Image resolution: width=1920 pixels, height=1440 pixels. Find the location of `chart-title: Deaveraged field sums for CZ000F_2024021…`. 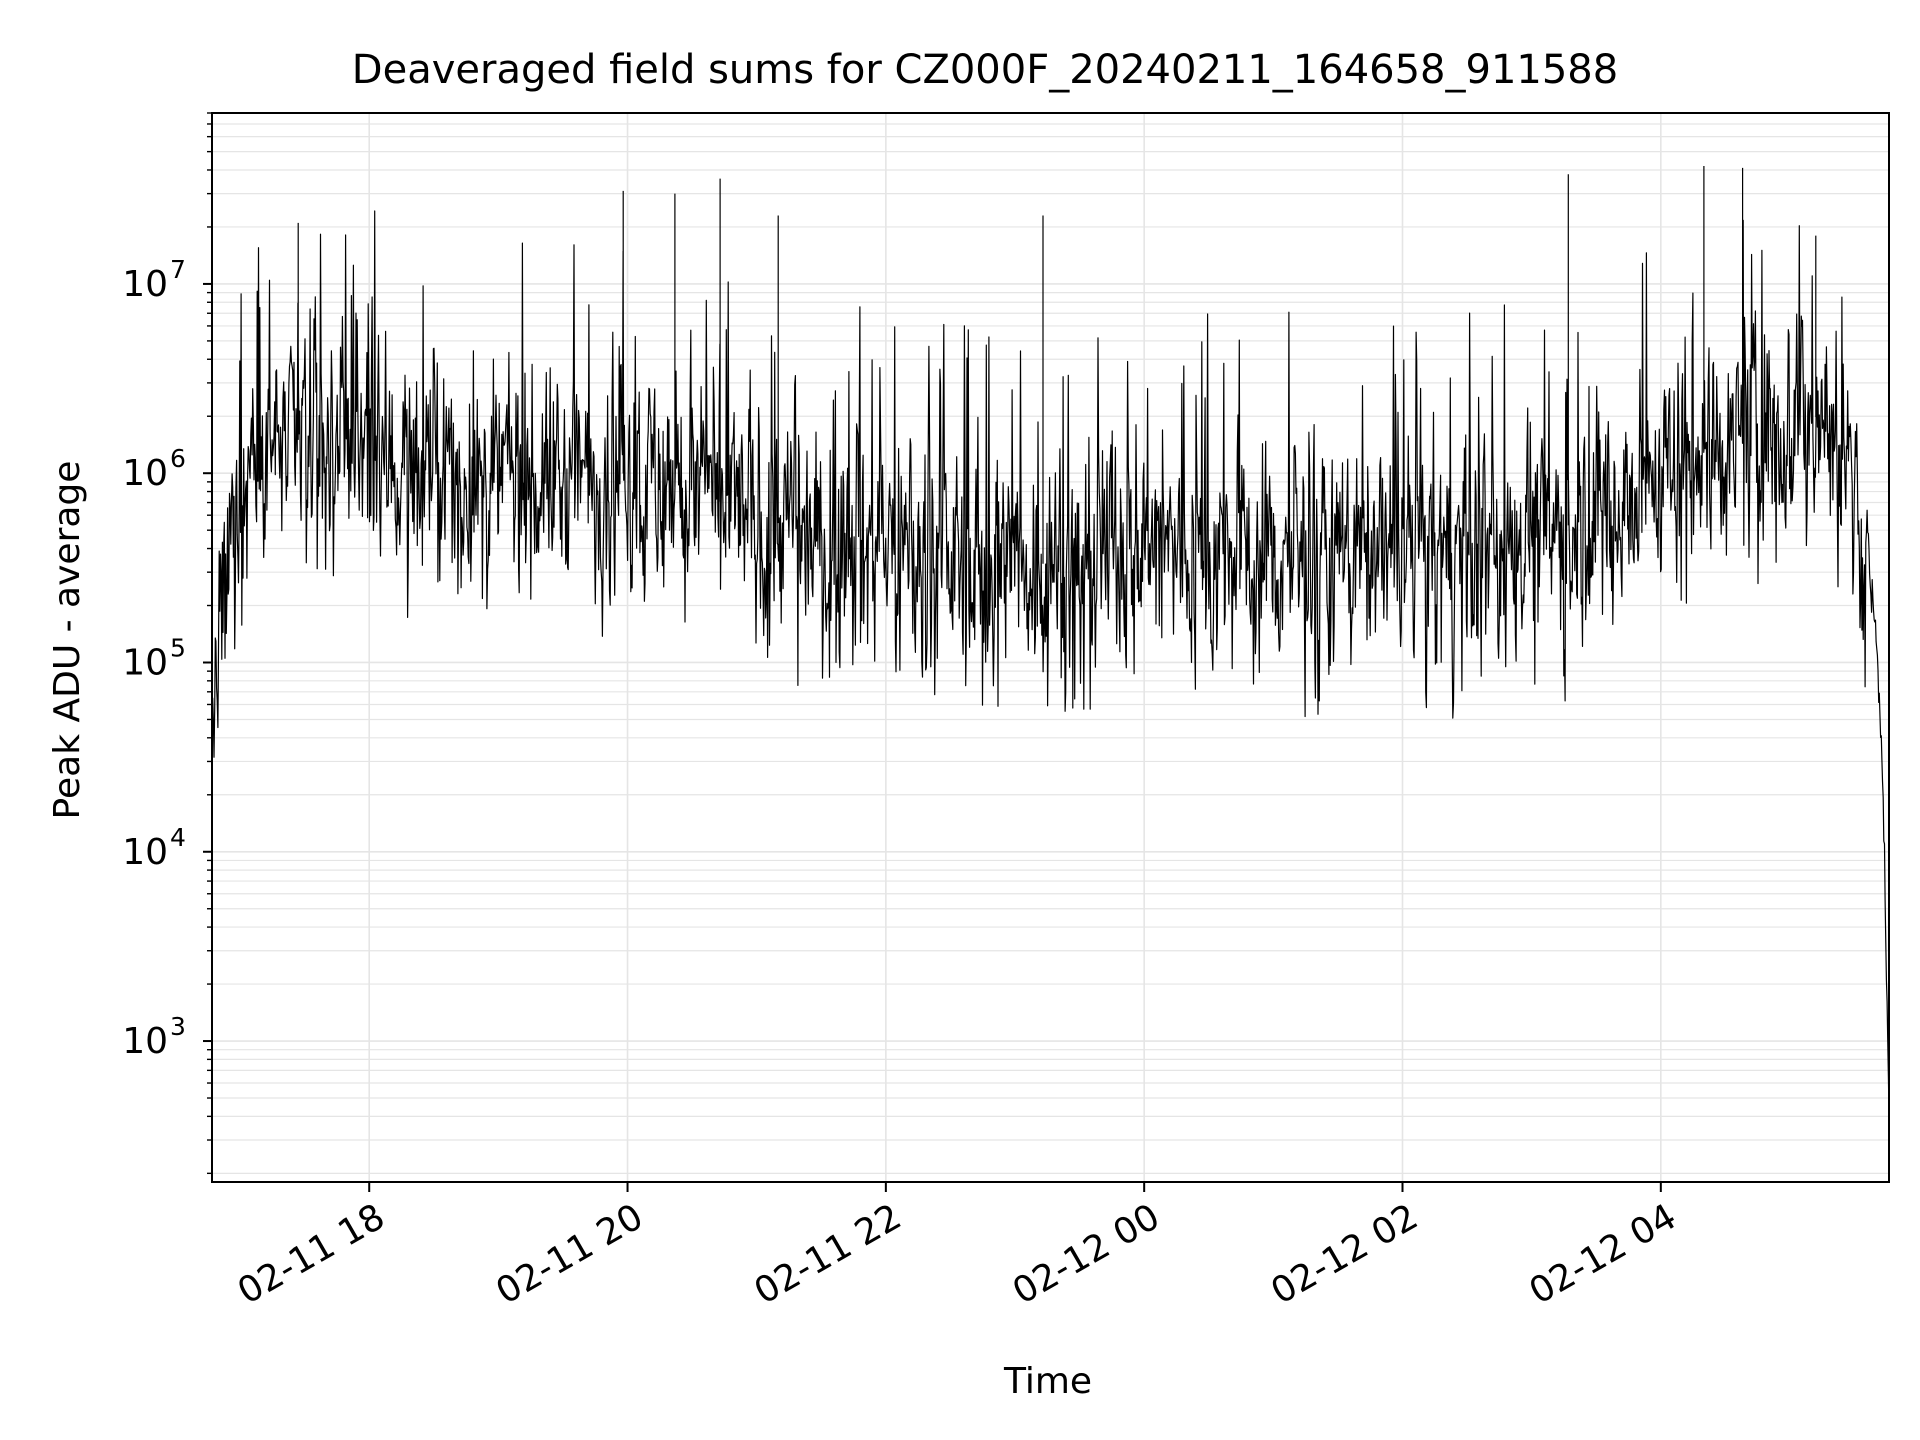

chart-title: Deaveraged field sums for CZ000F_2024021… is located at coordinates (985, 70).